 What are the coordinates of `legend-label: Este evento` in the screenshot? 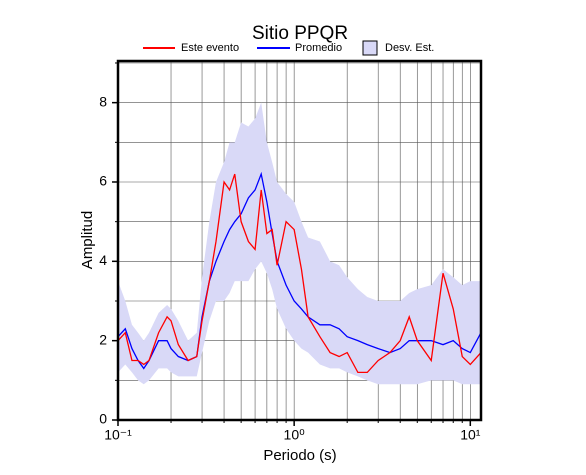 It's located at (210, 48).